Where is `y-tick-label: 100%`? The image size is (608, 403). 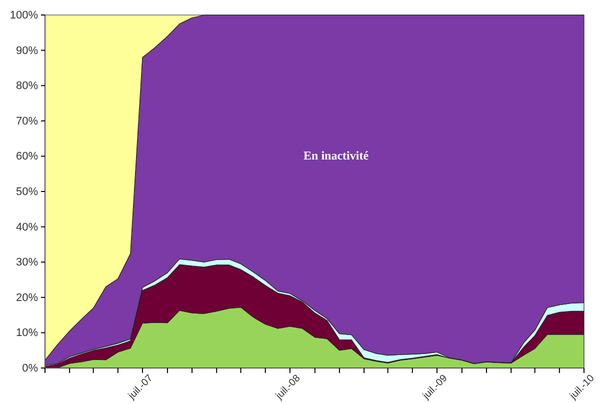 y-tick-label: 100% is located at coordinates (24, 16).